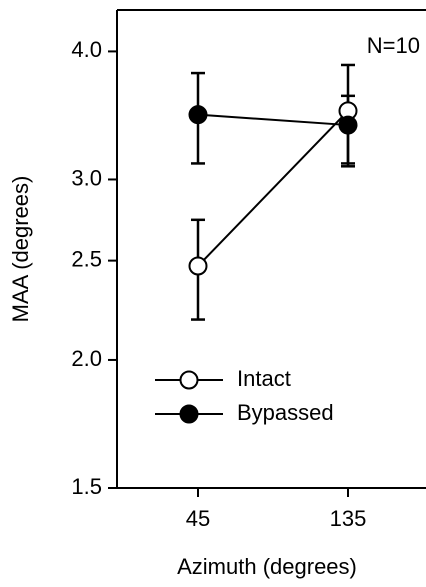 The height and width of the screenshot is (587, 426). What do you see at coordinates (86, 486) in the screenshot?
I see `y-tick-label: 1.5` at bounding box center [86, 486].